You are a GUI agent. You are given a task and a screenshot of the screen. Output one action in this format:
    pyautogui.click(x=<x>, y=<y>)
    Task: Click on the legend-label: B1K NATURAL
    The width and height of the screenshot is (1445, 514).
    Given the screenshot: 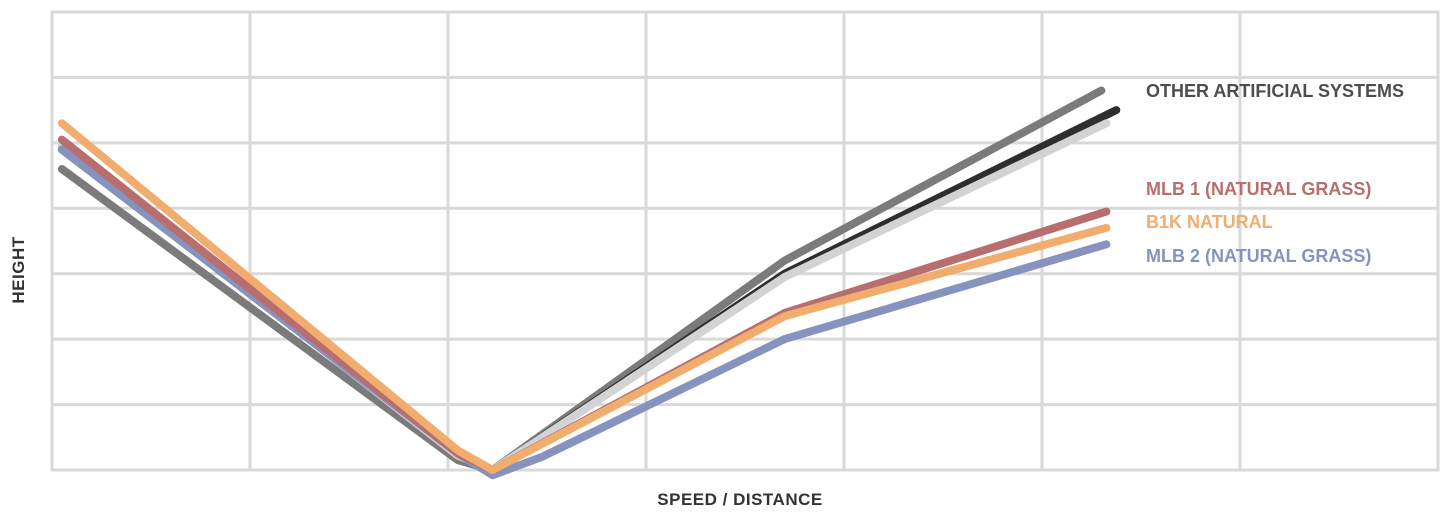 What is the action you would take?
    pyautogui.click(x=1209, y=222)
    